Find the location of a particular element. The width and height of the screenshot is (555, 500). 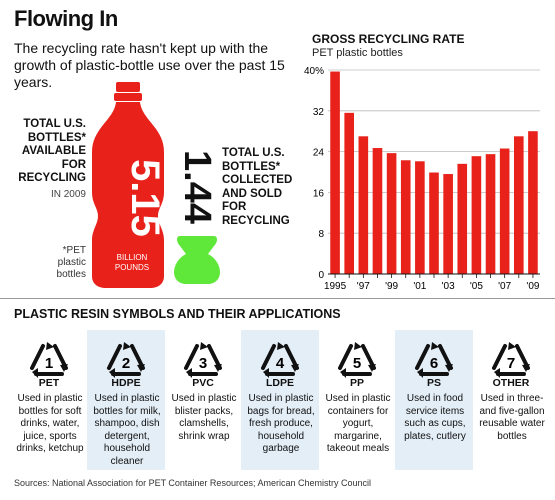

x-tick-label: '09 is located at coordinates (532, 286).